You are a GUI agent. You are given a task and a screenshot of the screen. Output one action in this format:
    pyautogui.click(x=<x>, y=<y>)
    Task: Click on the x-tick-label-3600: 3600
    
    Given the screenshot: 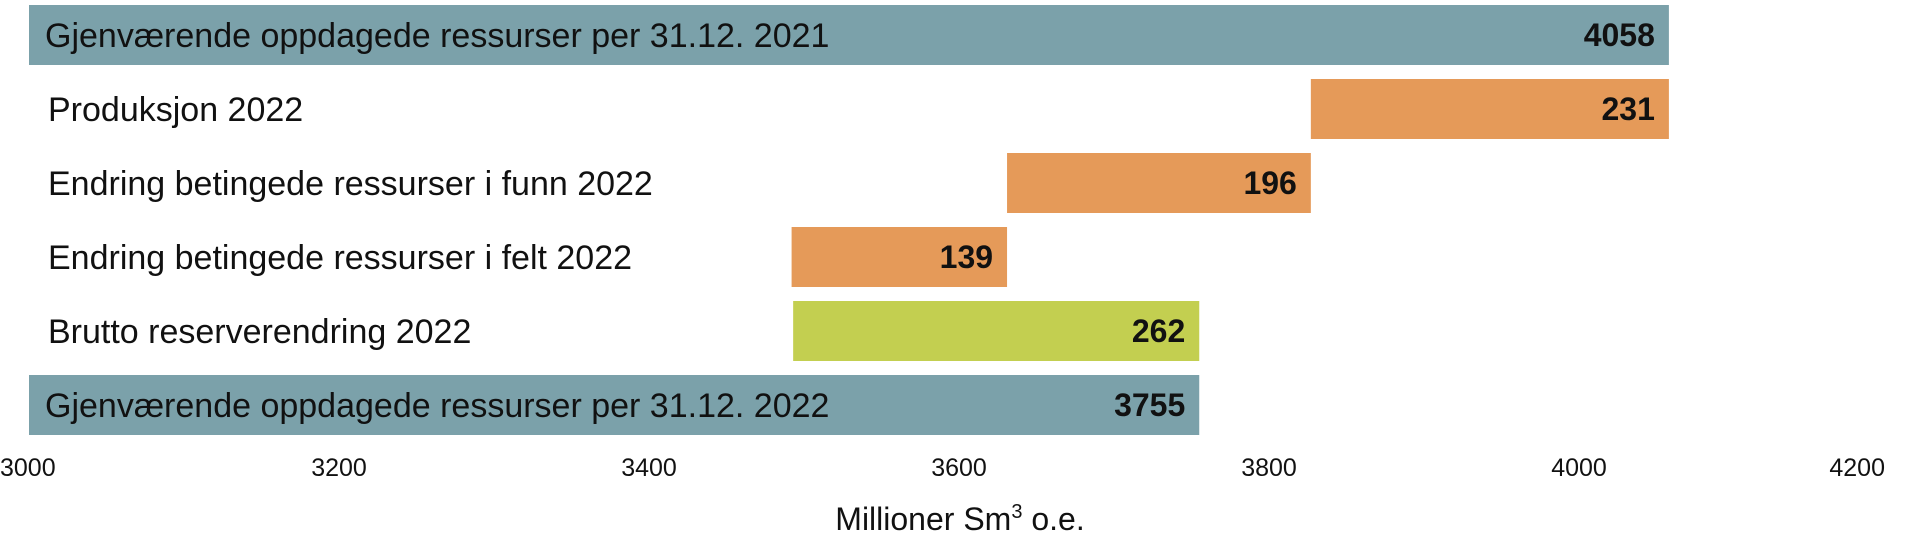 What is the action you would take?
    pyautogui.click(x=959, y=468)
    